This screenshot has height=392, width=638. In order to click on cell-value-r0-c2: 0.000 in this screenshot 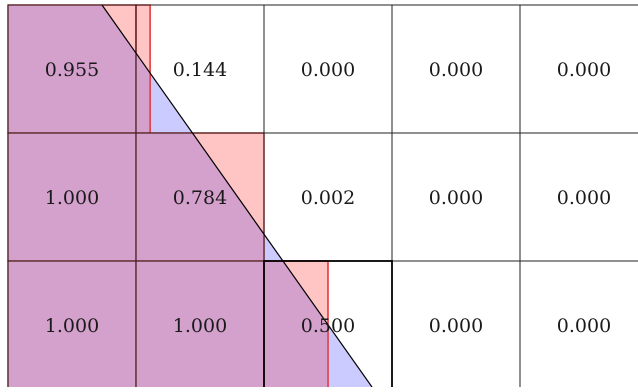, I will do `click(328, 70)`.